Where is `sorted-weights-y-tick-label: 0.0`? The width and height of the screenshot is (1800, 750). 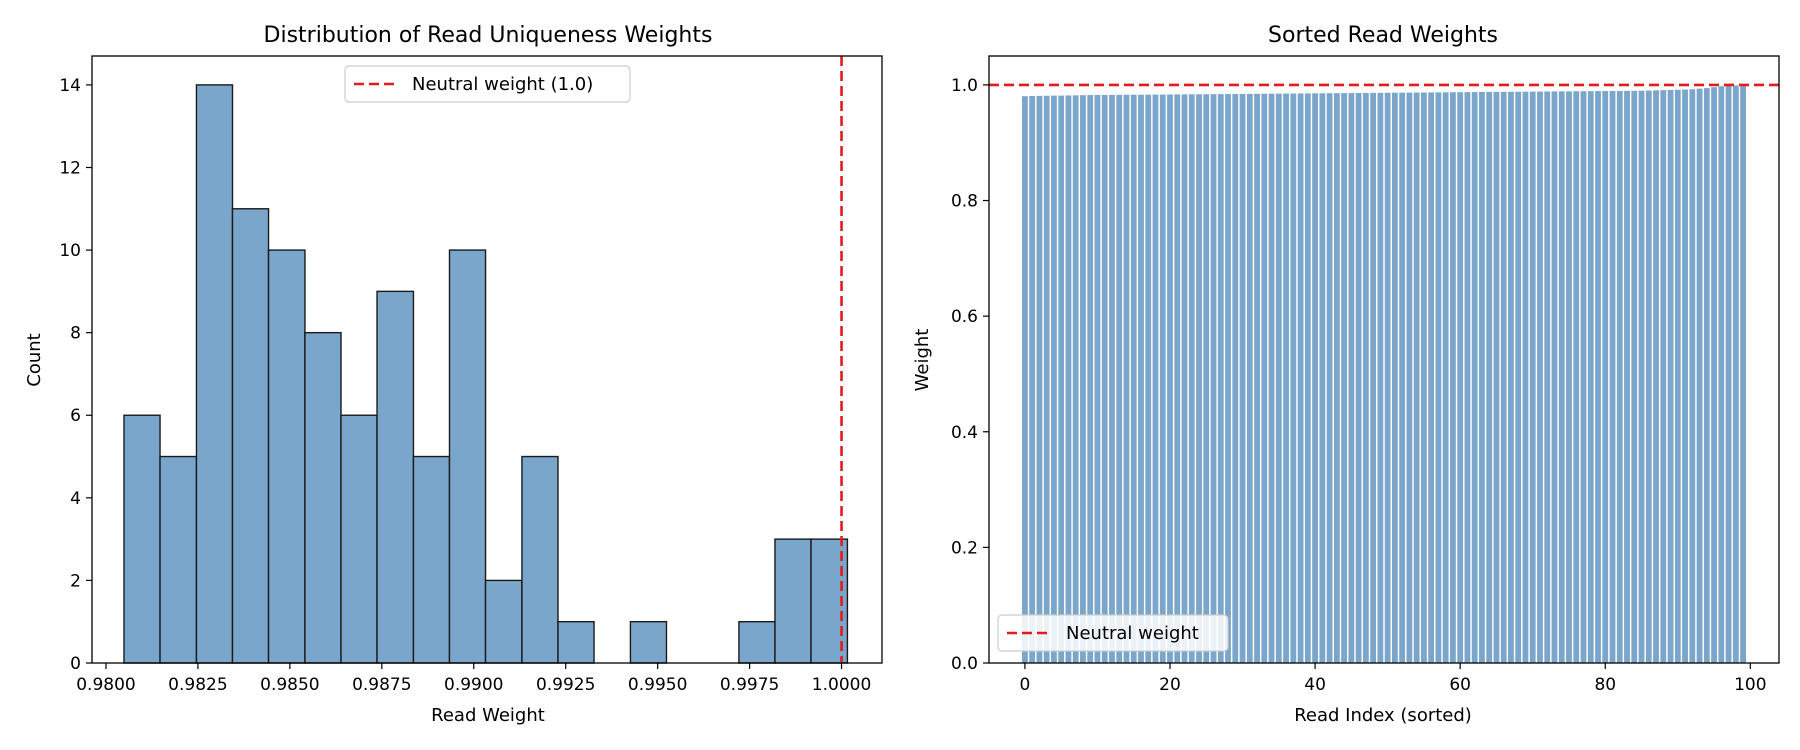 sorted-weights-y-tick-label: 0.0 is located at coordinates (964, 664).